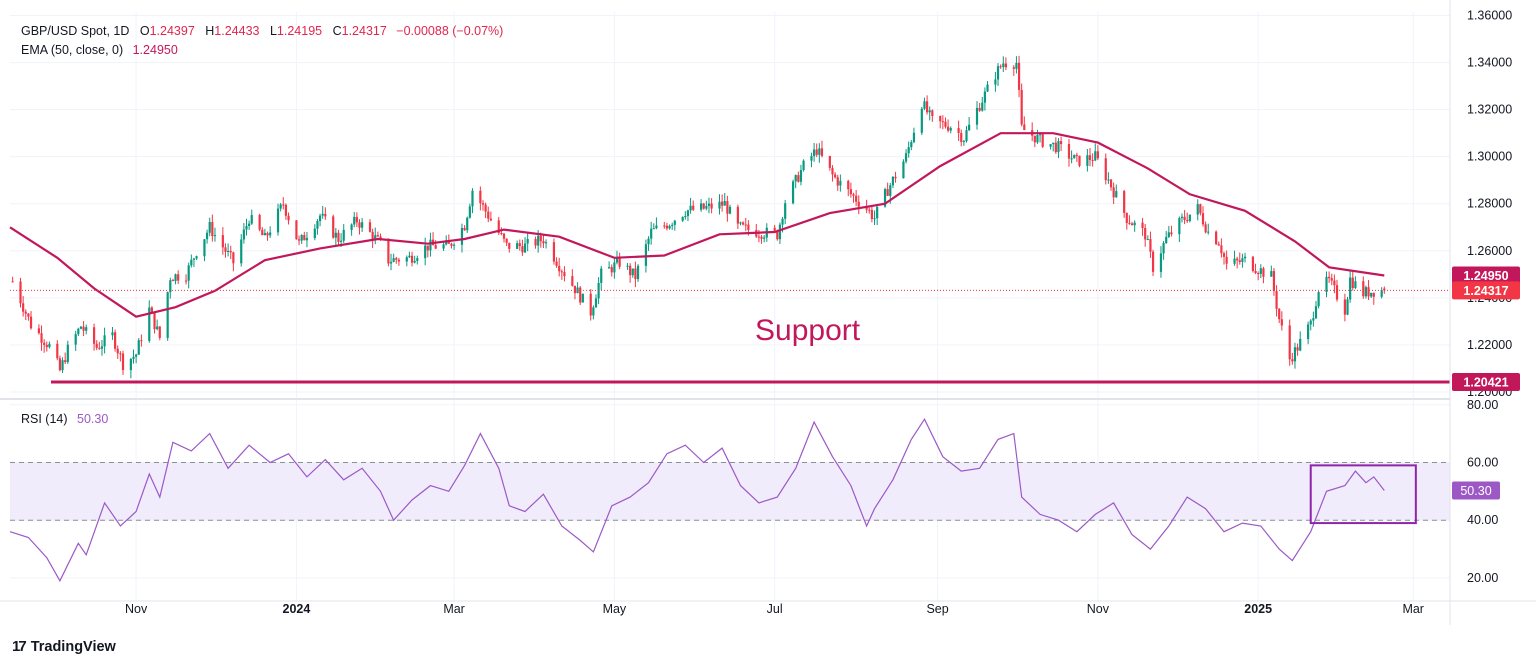 The width and height of the screenshot is (1536, 667). I want to click on symbol-title: GBP/USD Spot, 1D, so click(75, 31).